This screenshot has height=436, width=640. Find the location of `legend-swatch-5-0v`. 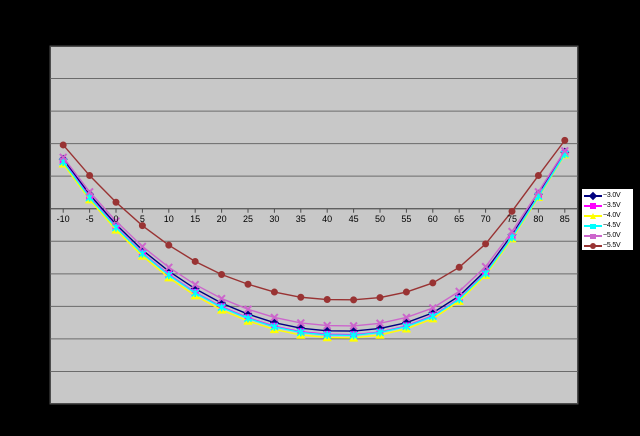

legend-swatch-5-0v is located at coordinates (593, 236).